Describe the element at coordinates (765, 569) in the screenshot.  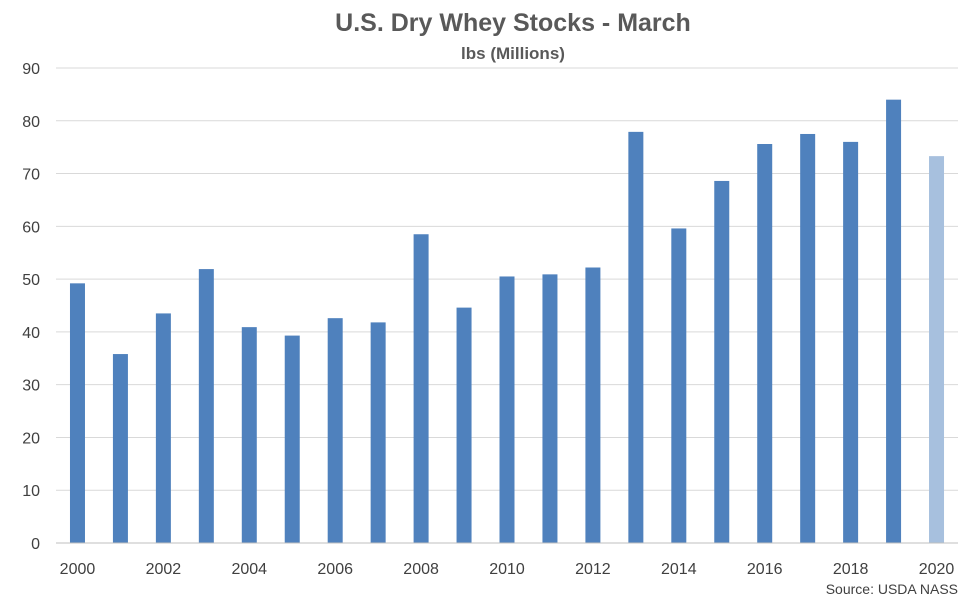
I see `x-tick-label: 2016` at that location.